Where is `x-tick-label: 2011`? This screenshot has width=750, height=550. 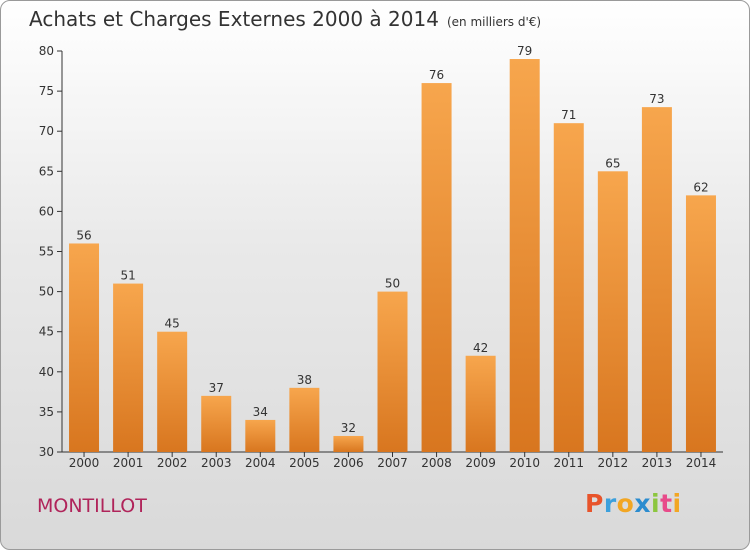
x-tick-label: 2011 is located at coordinates (568, 463).